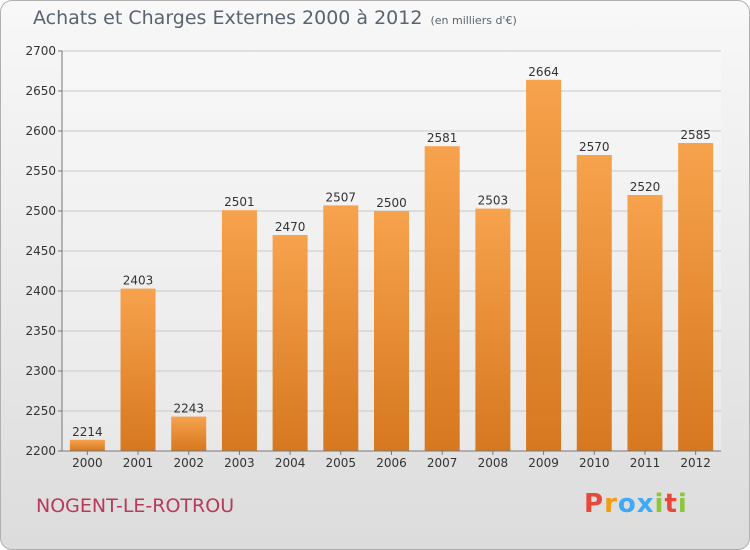 The width and height of the screenshot is (750, 550). Describe the element at coordinates (188, 463) in the screenshot. I see `x-tick-label: 2002` at that location.